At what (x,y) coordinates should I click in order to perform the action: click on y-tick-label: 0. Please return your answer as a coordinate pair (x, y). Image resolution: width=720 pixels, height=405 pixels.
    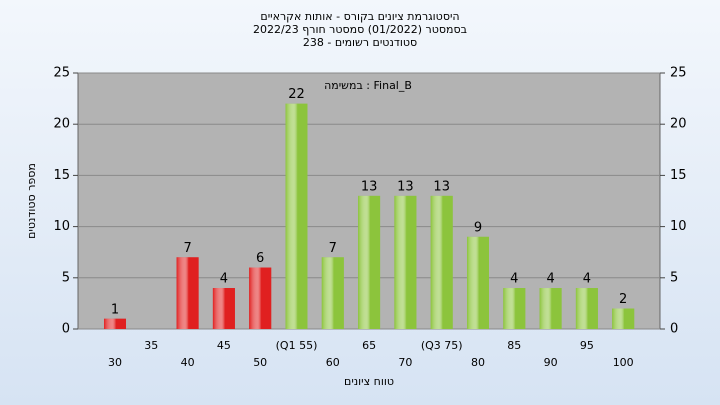
    Looking at the image, I should click on (66, 329).